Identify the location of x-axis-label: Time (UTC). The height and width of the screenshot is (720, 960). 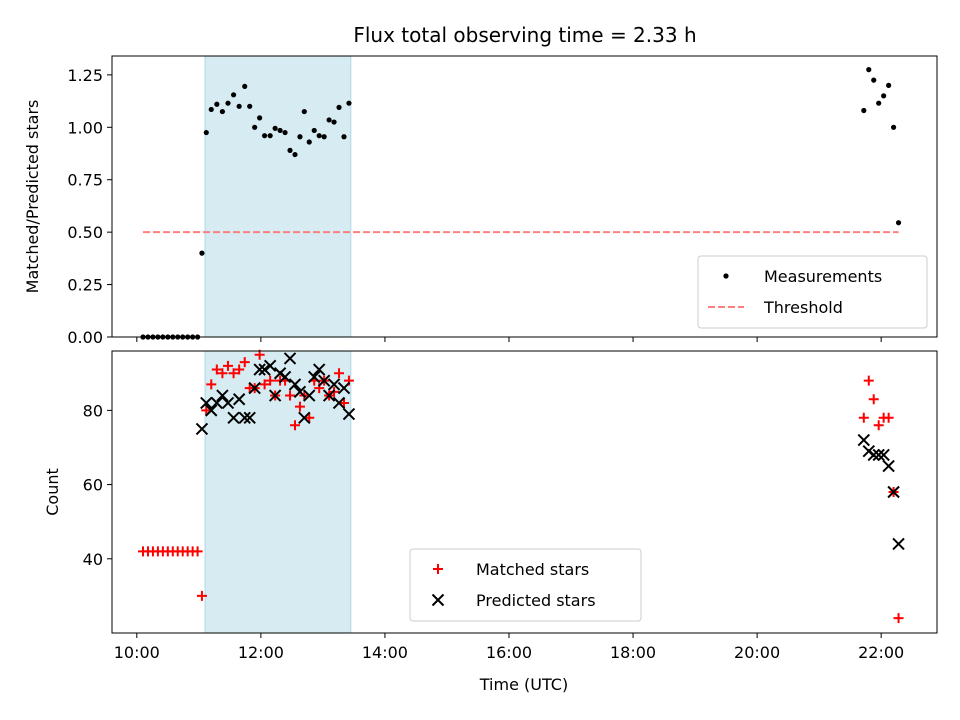
(523, 684).